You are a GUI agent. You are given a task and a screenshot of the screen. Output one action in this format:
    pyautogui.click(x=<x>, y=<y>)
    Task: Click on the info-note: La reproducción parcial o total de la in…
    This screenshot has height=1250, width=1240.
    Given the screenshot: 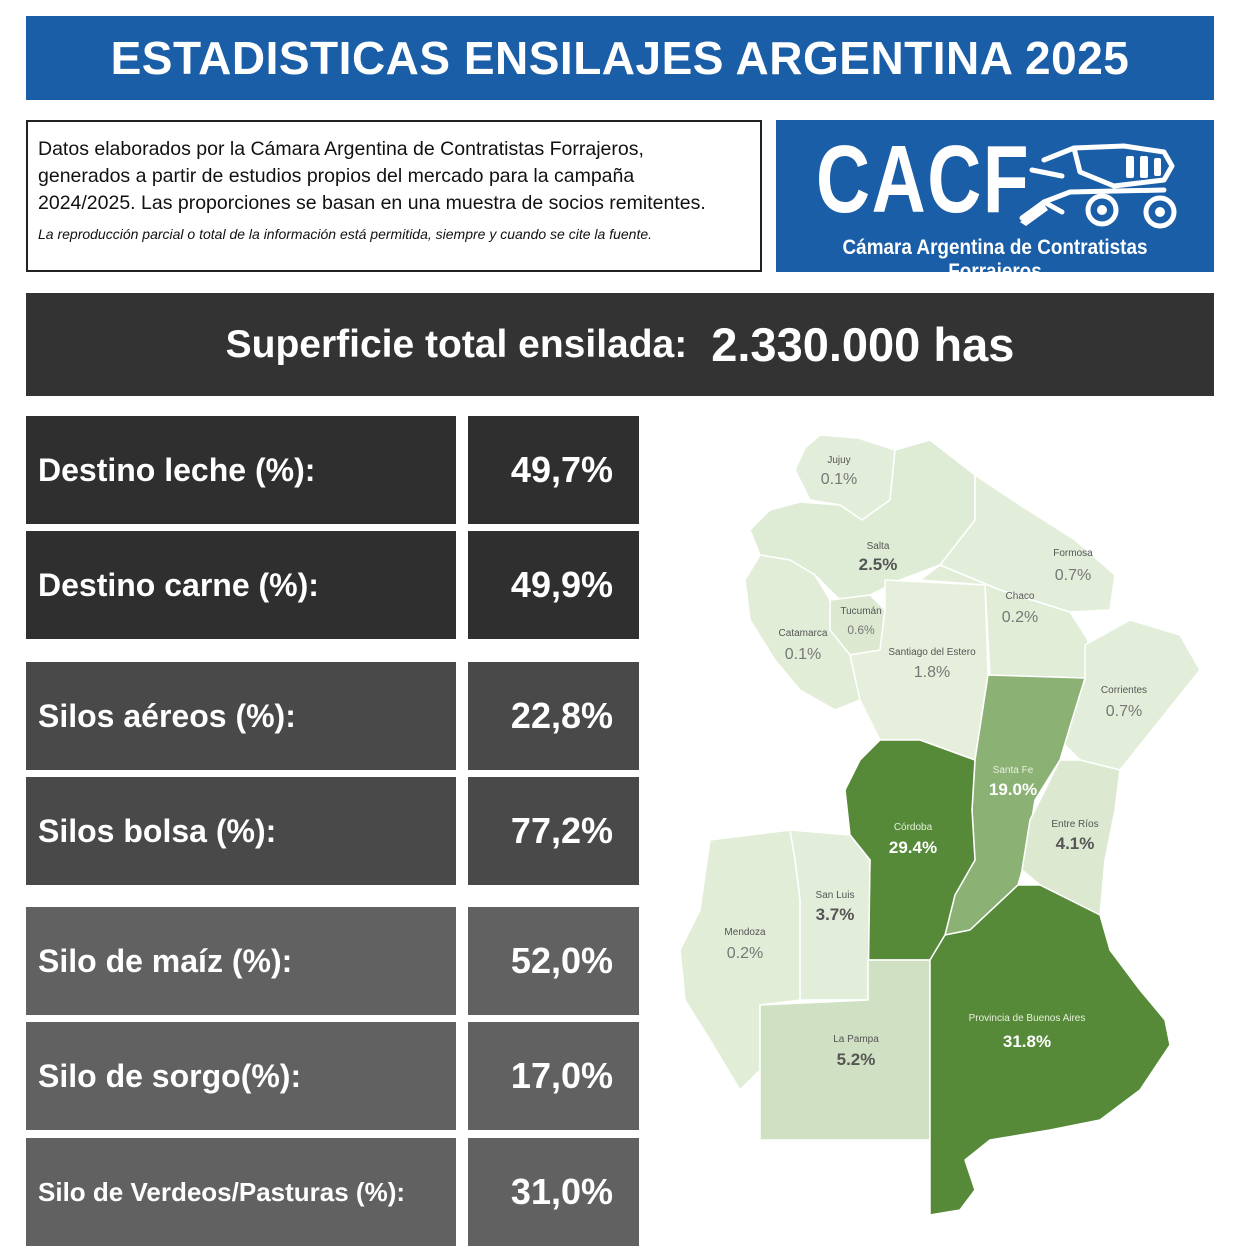 What is the action you would take?
    pyautogui.click(x=345, y=234)
    